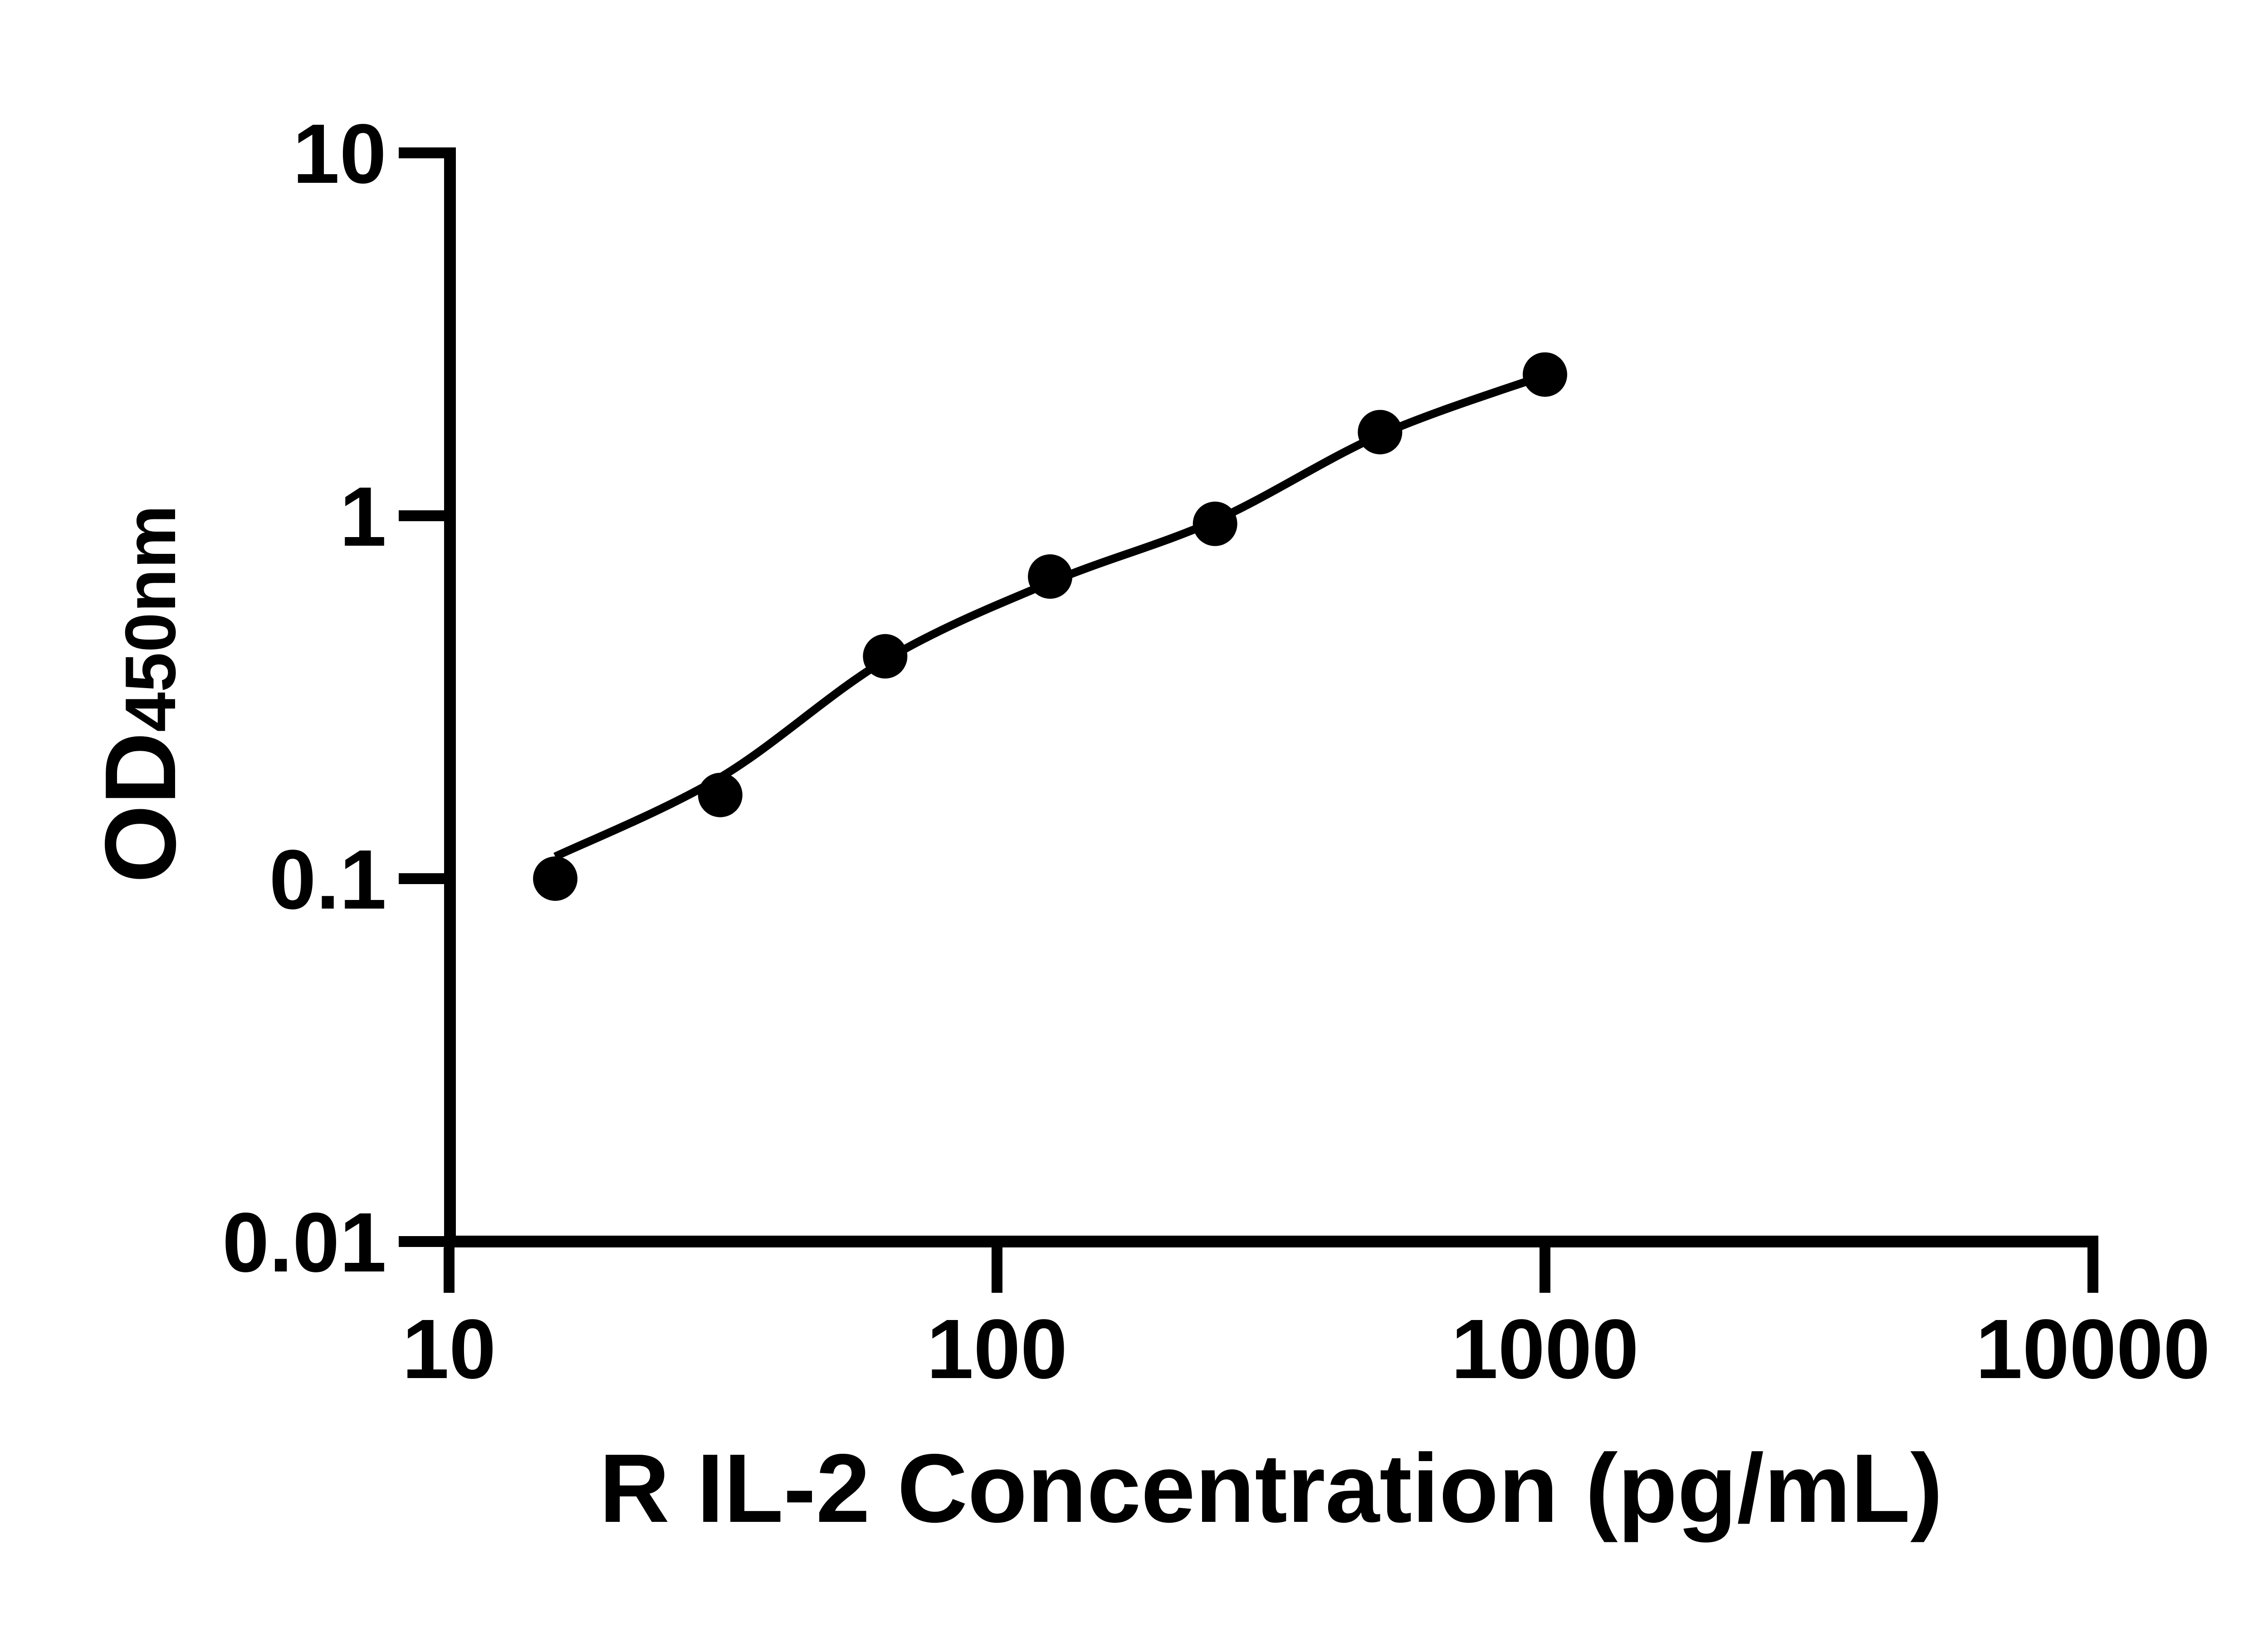 Image resolution: width=2268 pixels, height=1633 pixels. I want to click on x-tick-label-10000: 10000, so click(2092, 1349).